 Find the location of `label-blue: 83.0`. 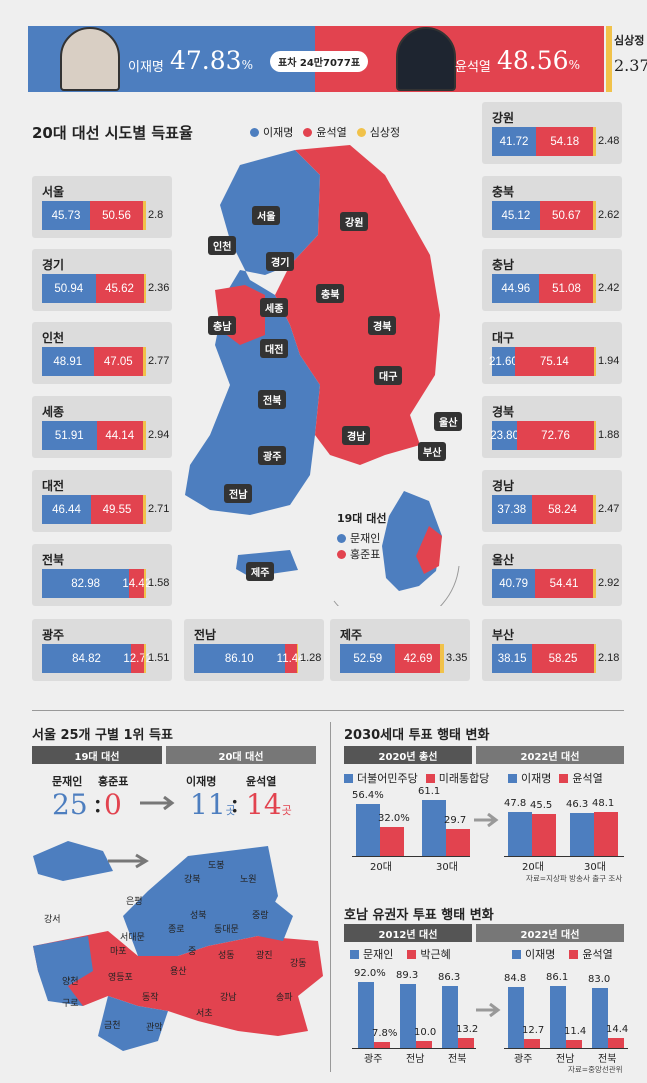

label-blue: 83.0 is located at coordinates (599, 980).